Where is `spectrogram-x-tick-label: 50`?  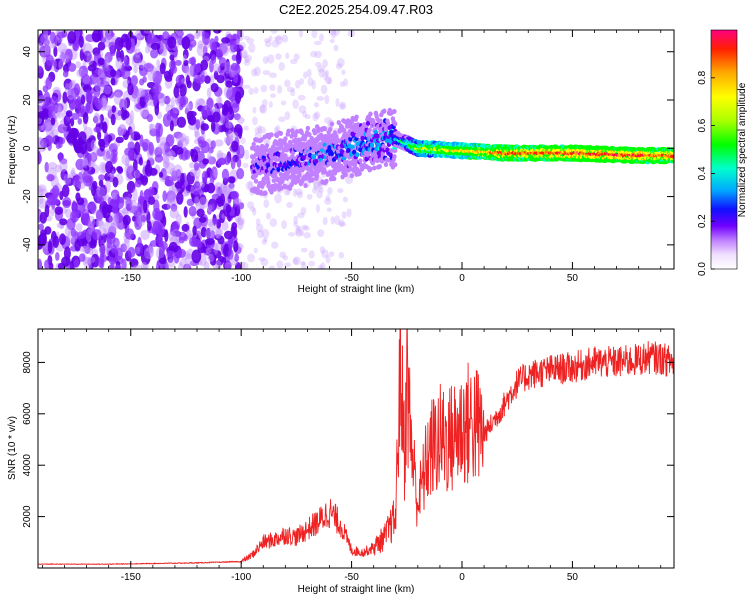
spectrogram-x-tick-label: 50 is located at coordinates (573, 278).